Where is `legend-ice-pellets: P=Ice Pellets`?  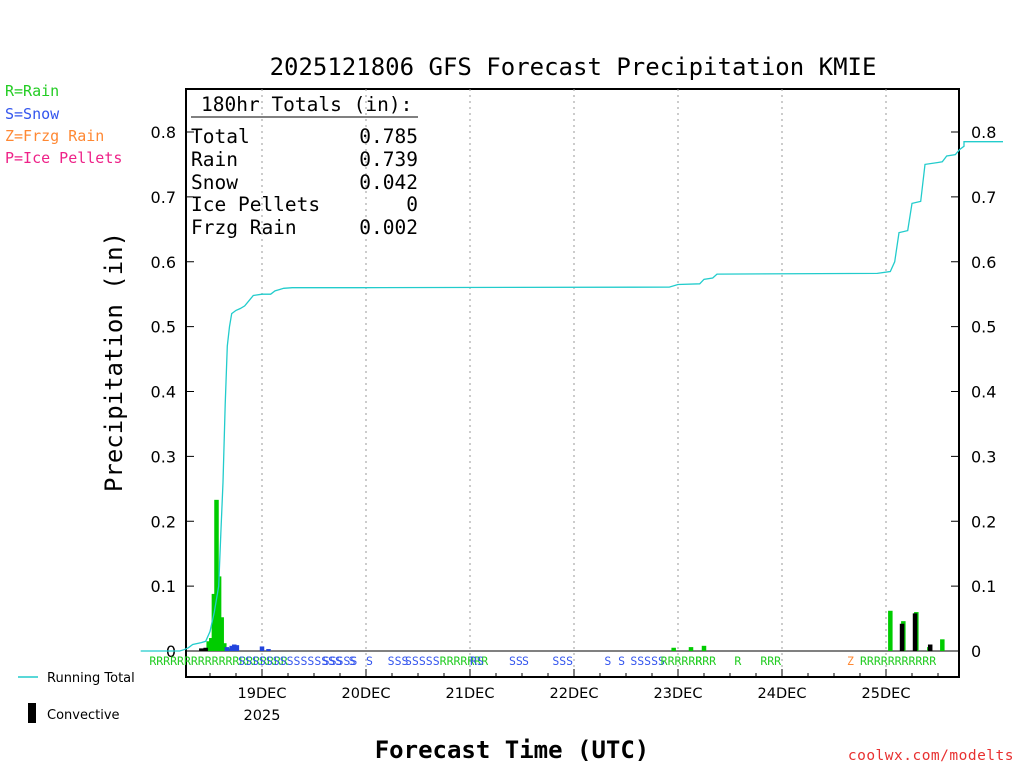
legend-ice-pellets: P=Ice Pellets is located at coordinates (63, 158).